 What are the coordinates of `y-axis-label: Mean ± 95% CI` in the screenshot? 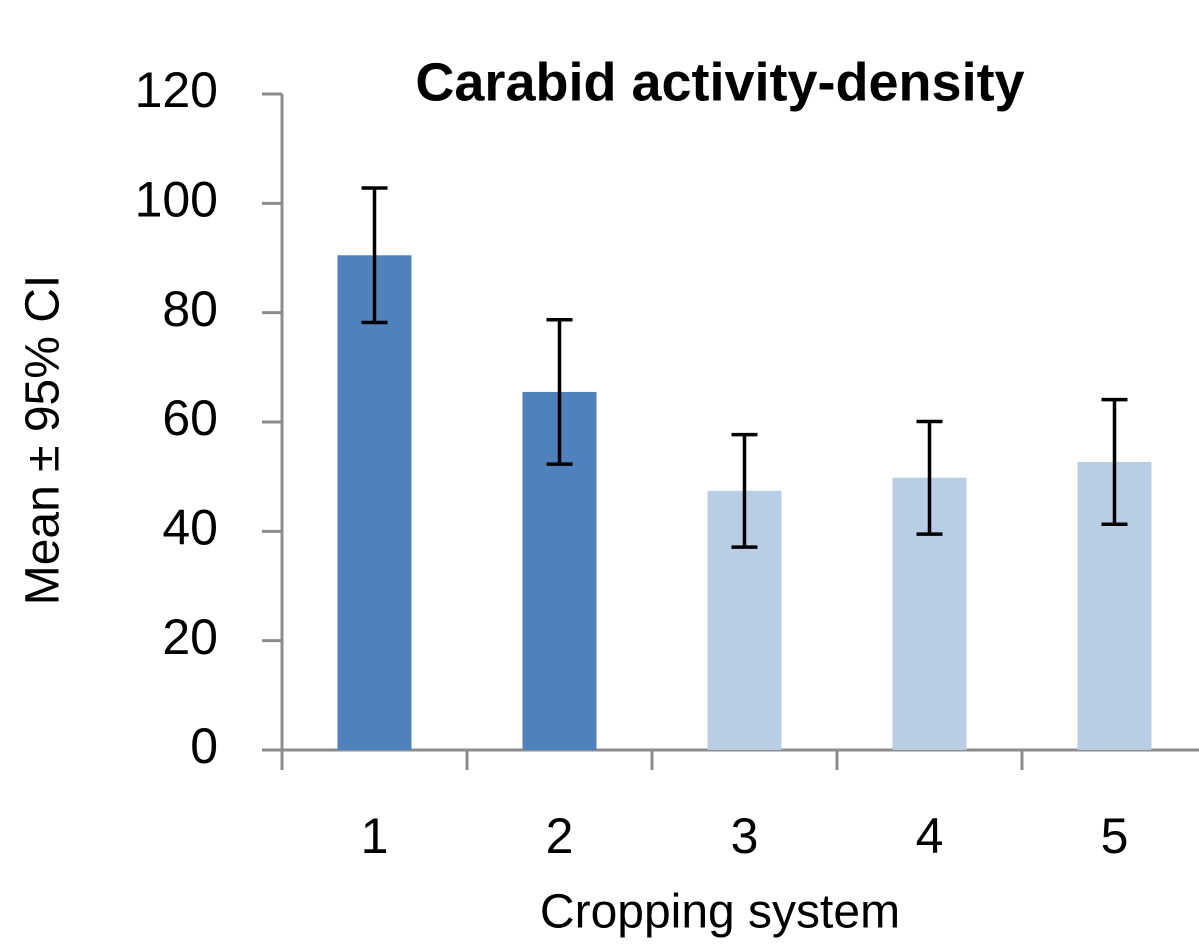 It's located at (43, 440).